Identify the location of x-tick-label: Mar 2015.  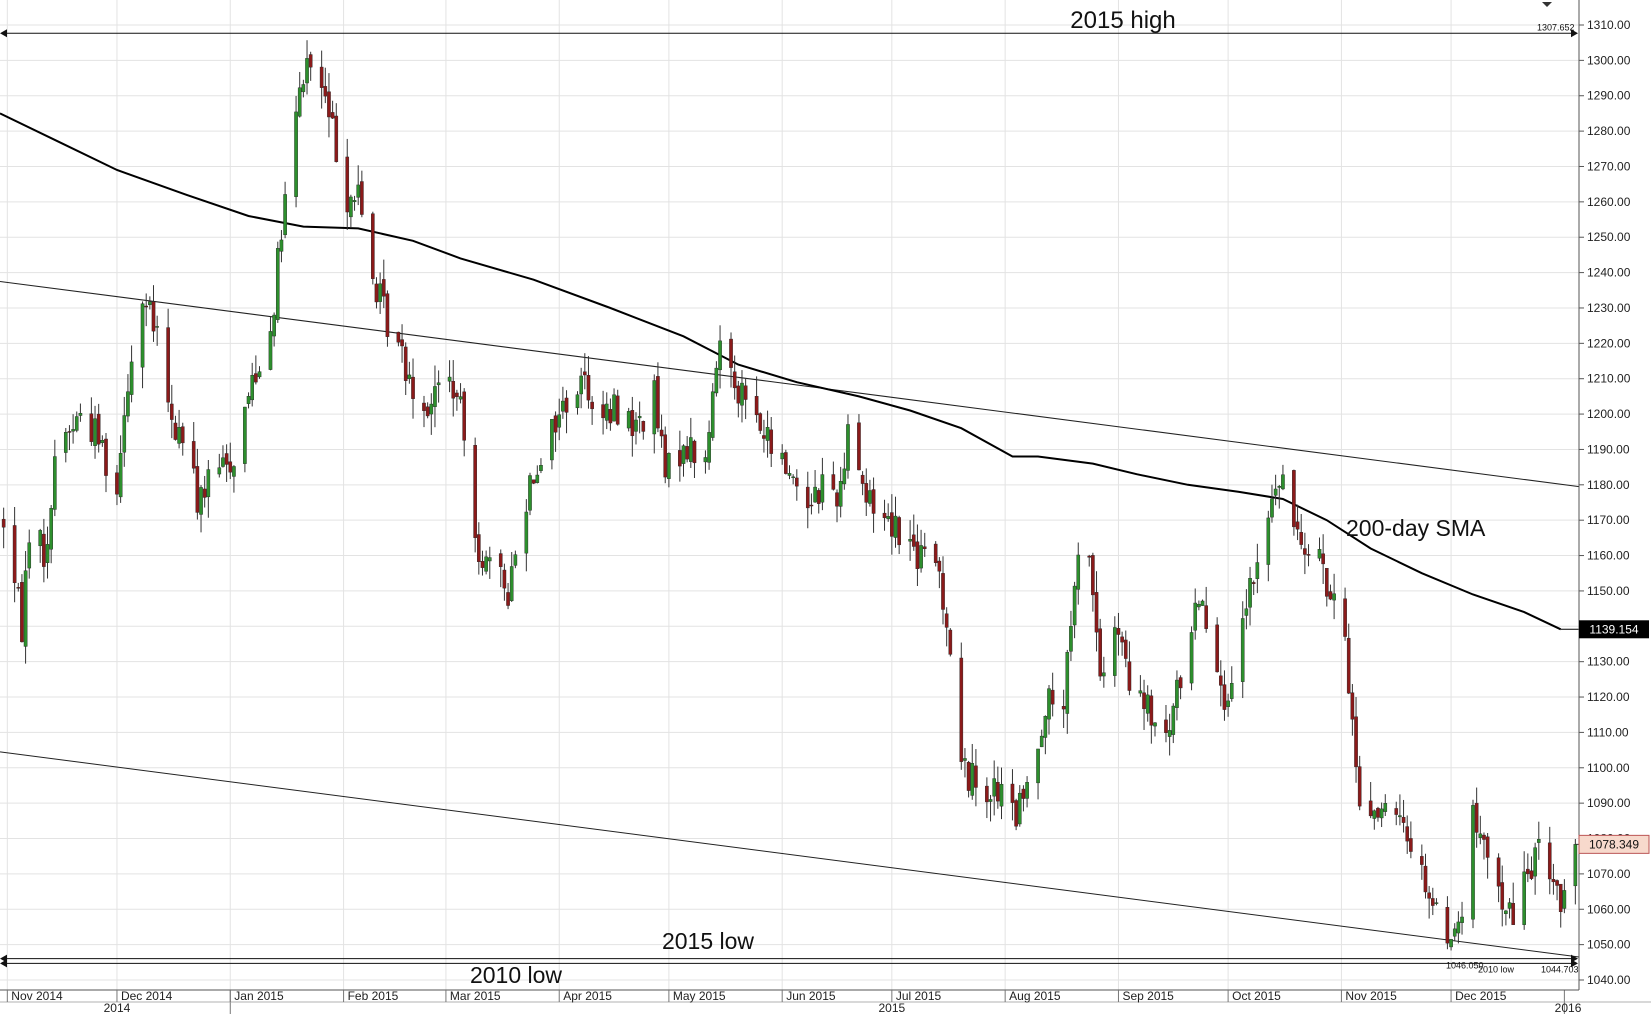
(475, 996).